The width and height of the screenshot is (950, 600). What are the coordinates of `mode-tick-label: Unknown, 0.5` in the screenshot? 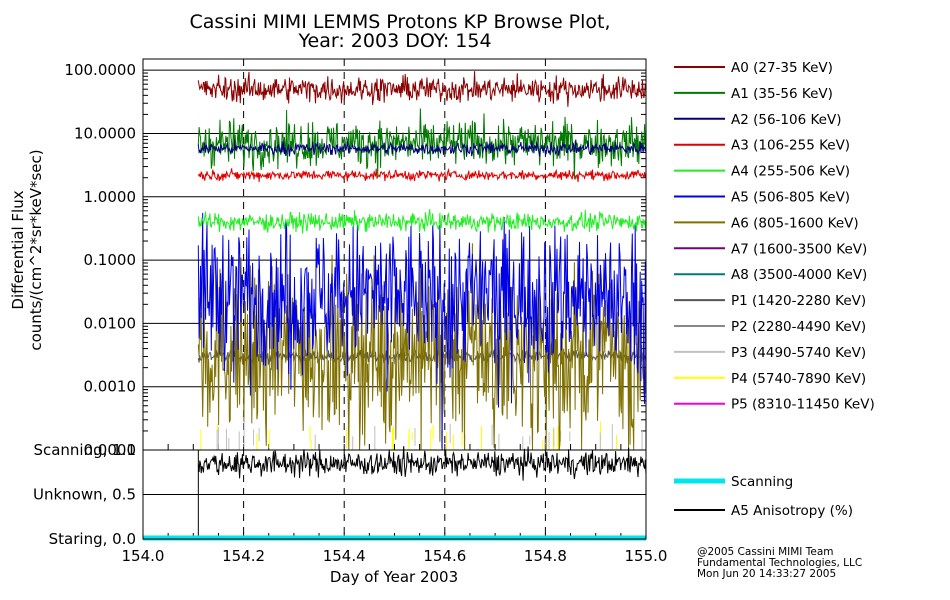 It's located at (84, 495).